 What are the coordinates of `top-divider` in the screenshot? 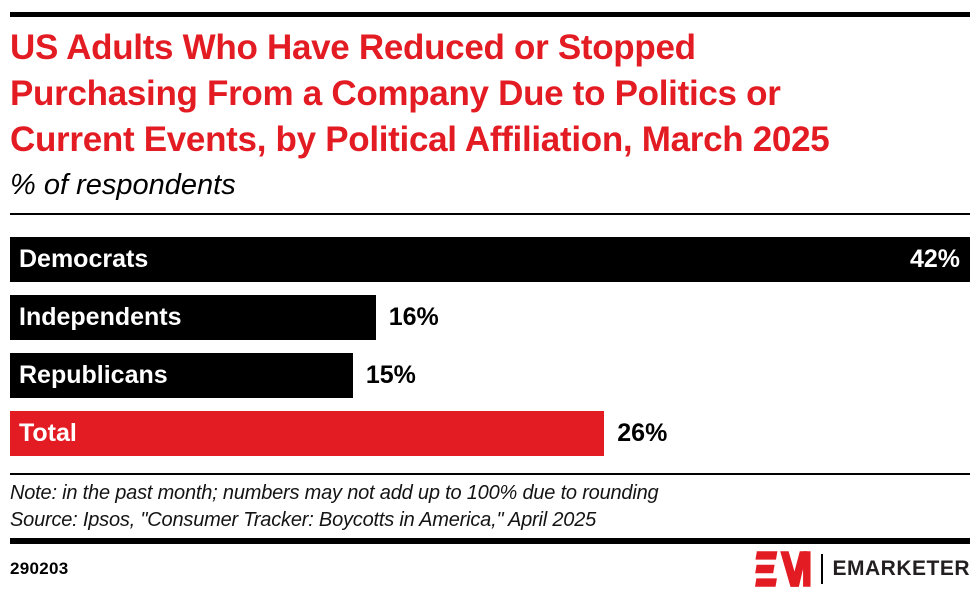 It's located at (490, 14).